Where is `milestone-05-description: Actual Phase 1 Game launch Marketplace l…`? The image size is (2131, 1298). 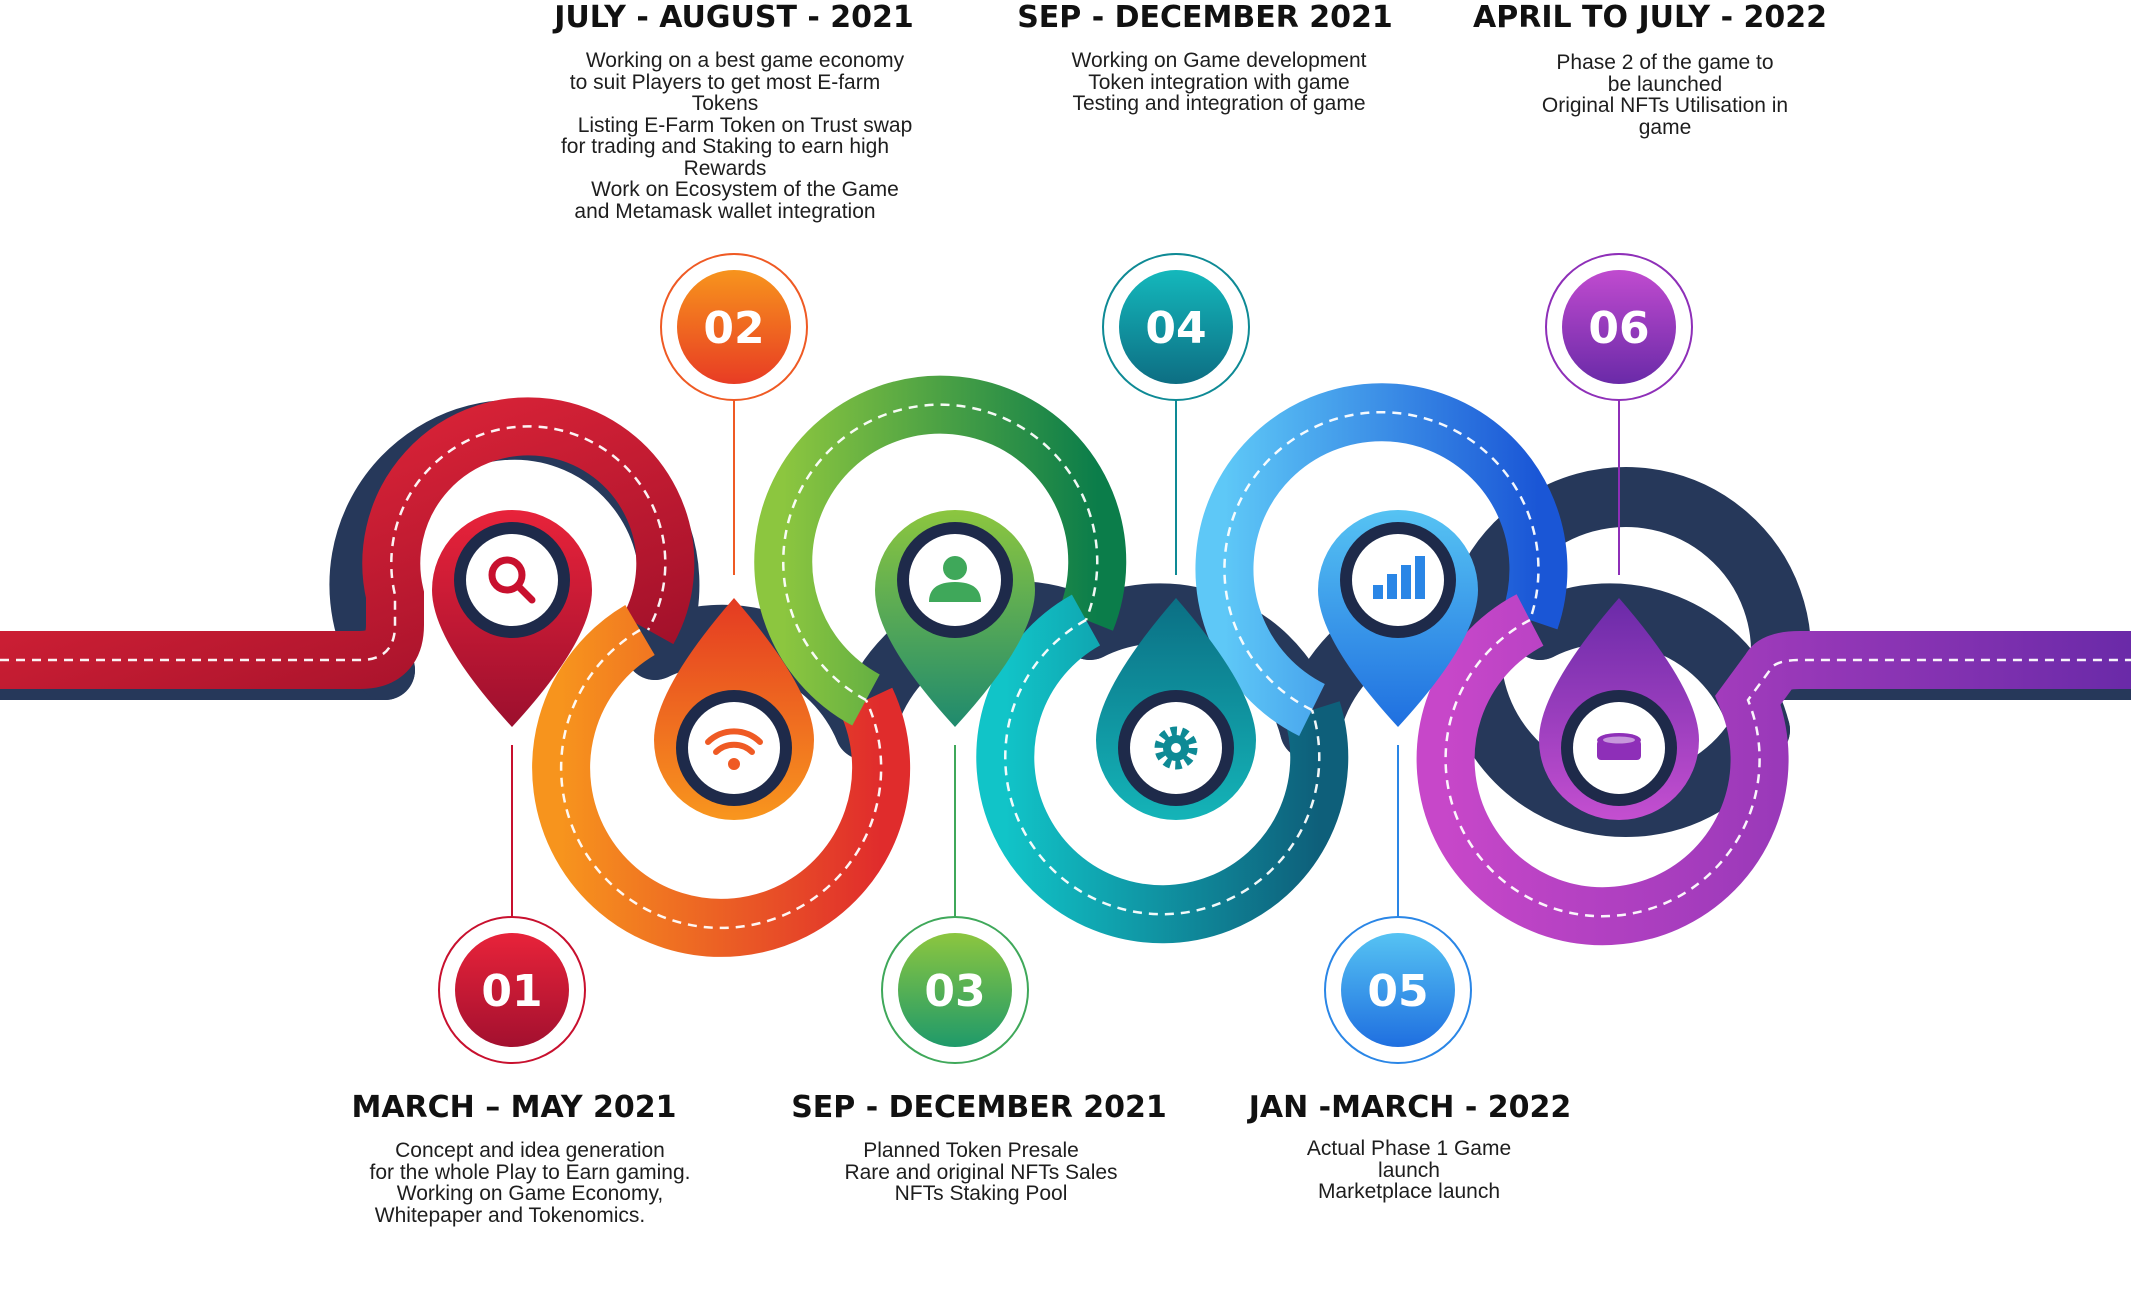
milestone-05-description: Actual Phase 1 Game launch Marketplace l… is located at coordinates (1409, 1170).